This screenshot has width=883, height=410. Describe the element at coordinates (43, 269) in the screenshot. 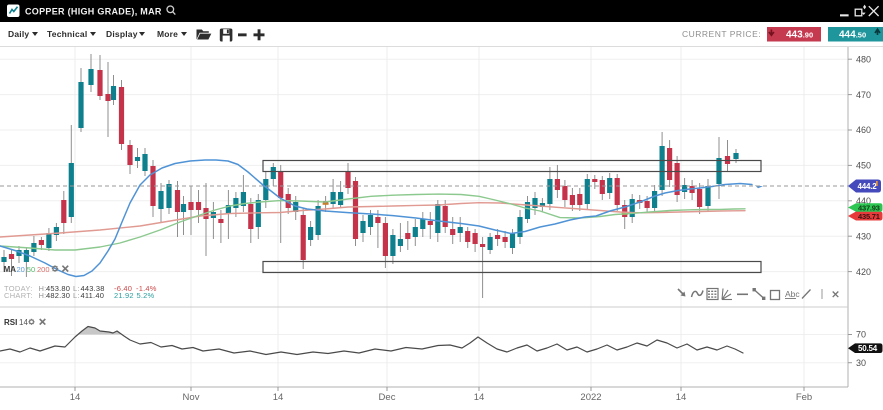

I see `svg-text: 200` at that location.